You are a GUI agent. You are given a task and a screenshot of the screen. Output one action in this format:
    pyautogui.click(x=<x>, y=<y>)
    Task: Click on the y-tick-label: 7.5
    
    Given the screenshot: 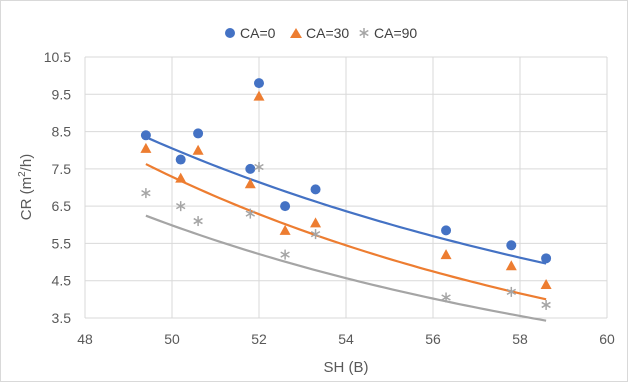 What is the action you would take?
    pyautogui.click(x=62, y=169)
    